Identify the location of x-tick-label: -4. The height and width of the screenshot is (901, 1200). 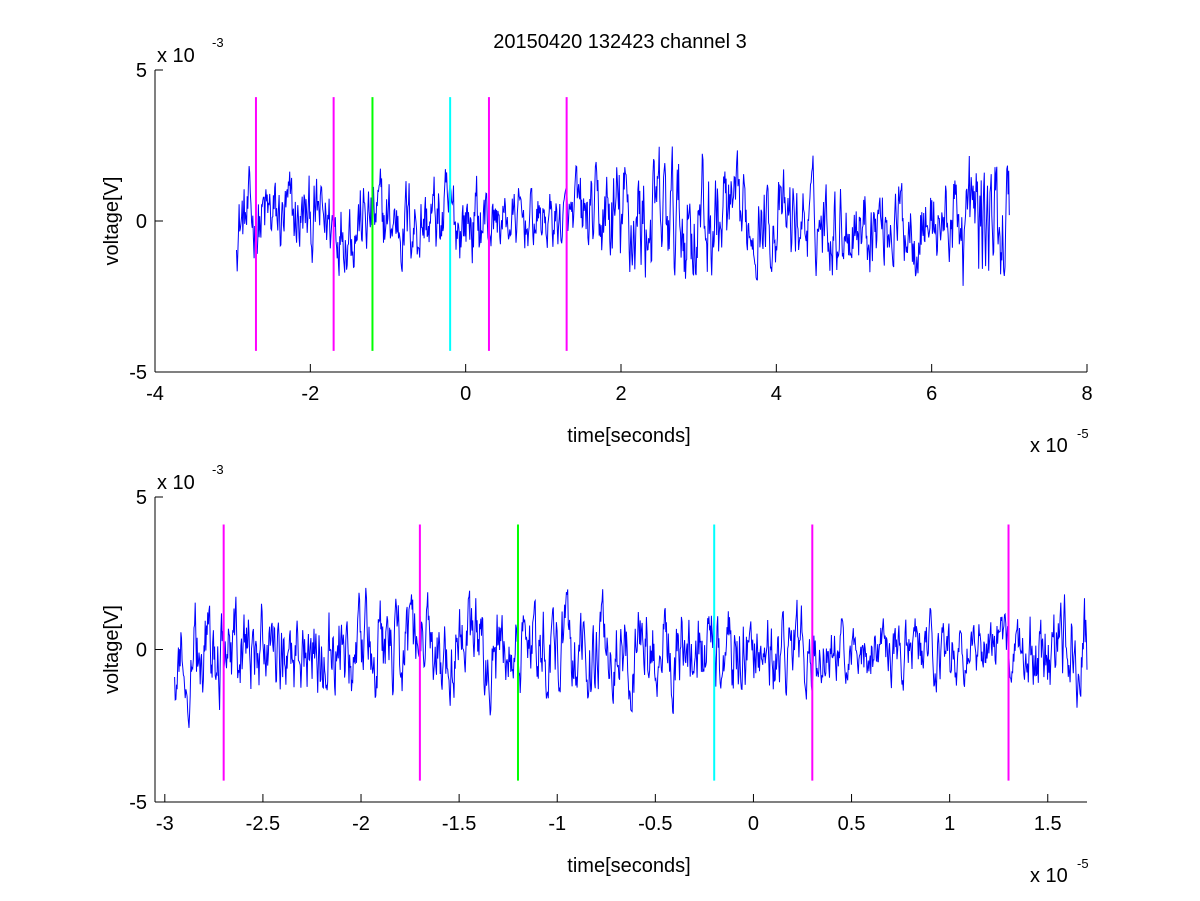
(155, 394).